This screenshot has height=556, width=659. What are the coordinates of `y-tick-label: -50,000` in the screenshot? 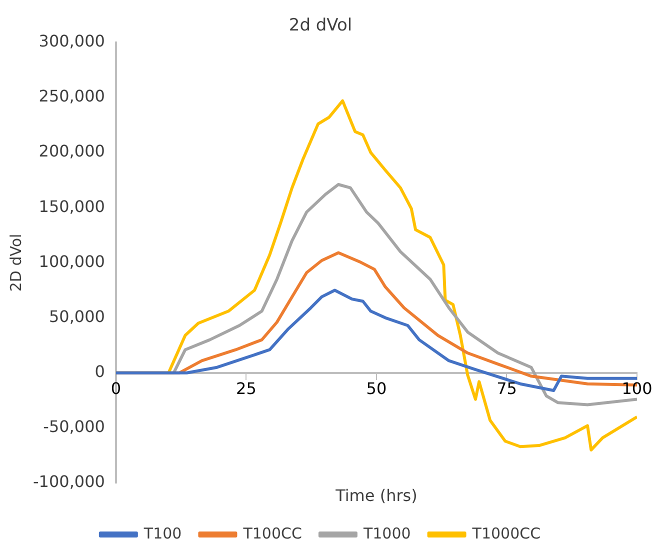 It's located at (74, 426).